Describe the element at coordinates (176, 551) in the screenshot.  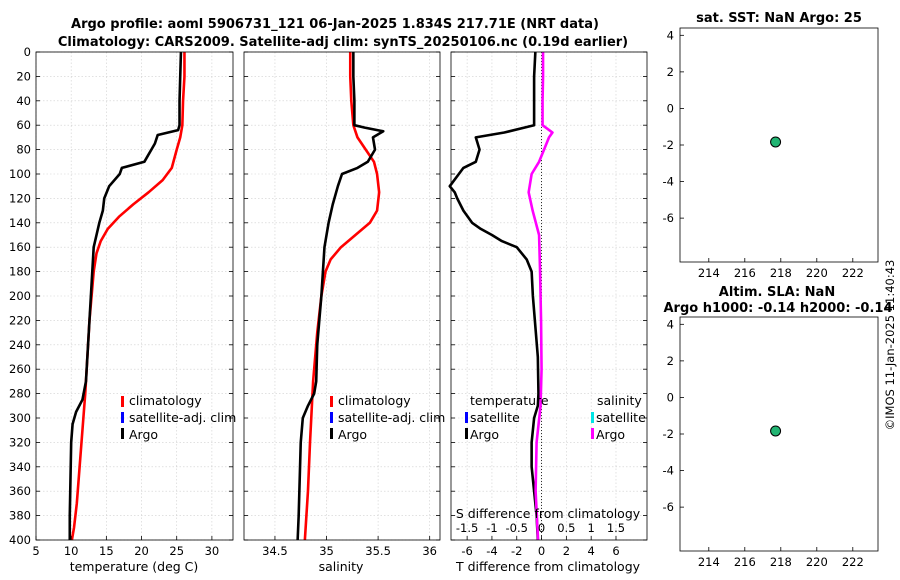
I see `temperature-x-tick-label: 25` at that location.